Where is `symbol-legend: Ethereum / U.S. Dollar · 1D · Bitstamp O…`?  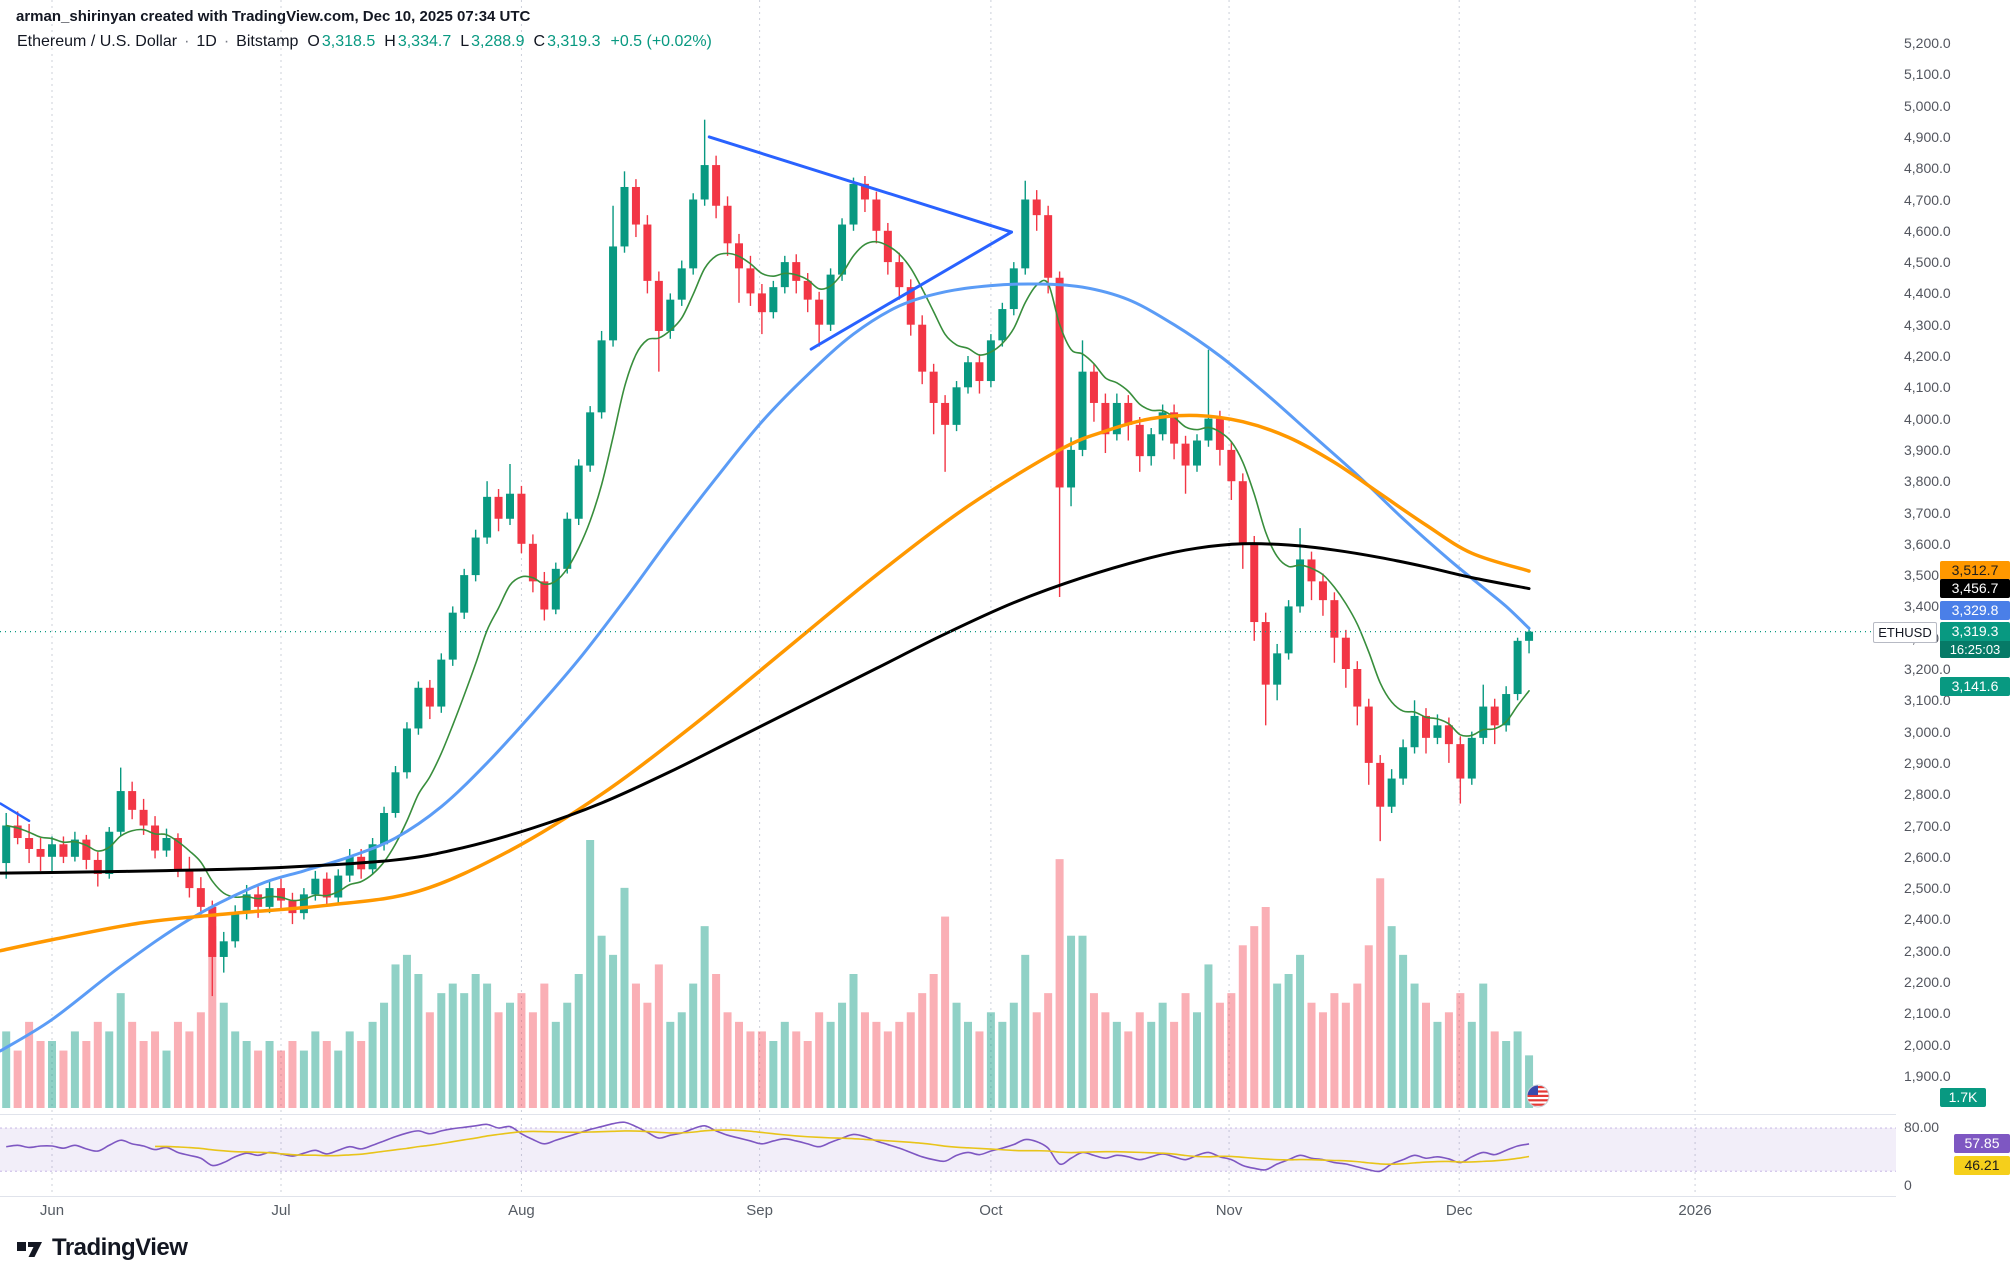 symbol-legend: Ethereum / U.S. Dollar · 1D · Bitstamp O… is located at coordinates (364, 42).